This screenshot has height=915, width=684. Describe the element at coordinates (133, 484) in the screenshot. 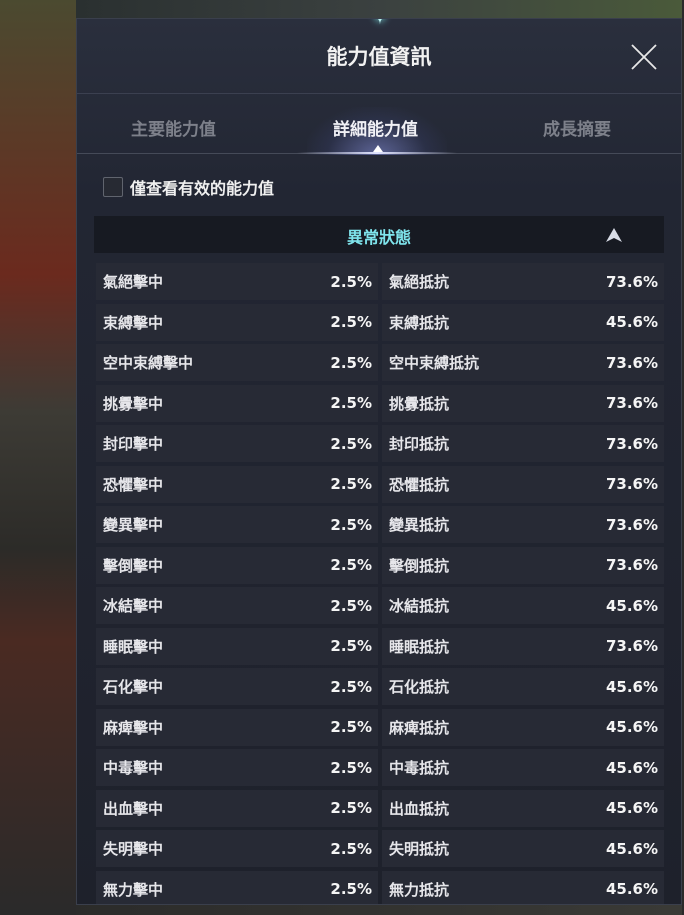

I see `hit-label: 恐懼擊中` at that location.